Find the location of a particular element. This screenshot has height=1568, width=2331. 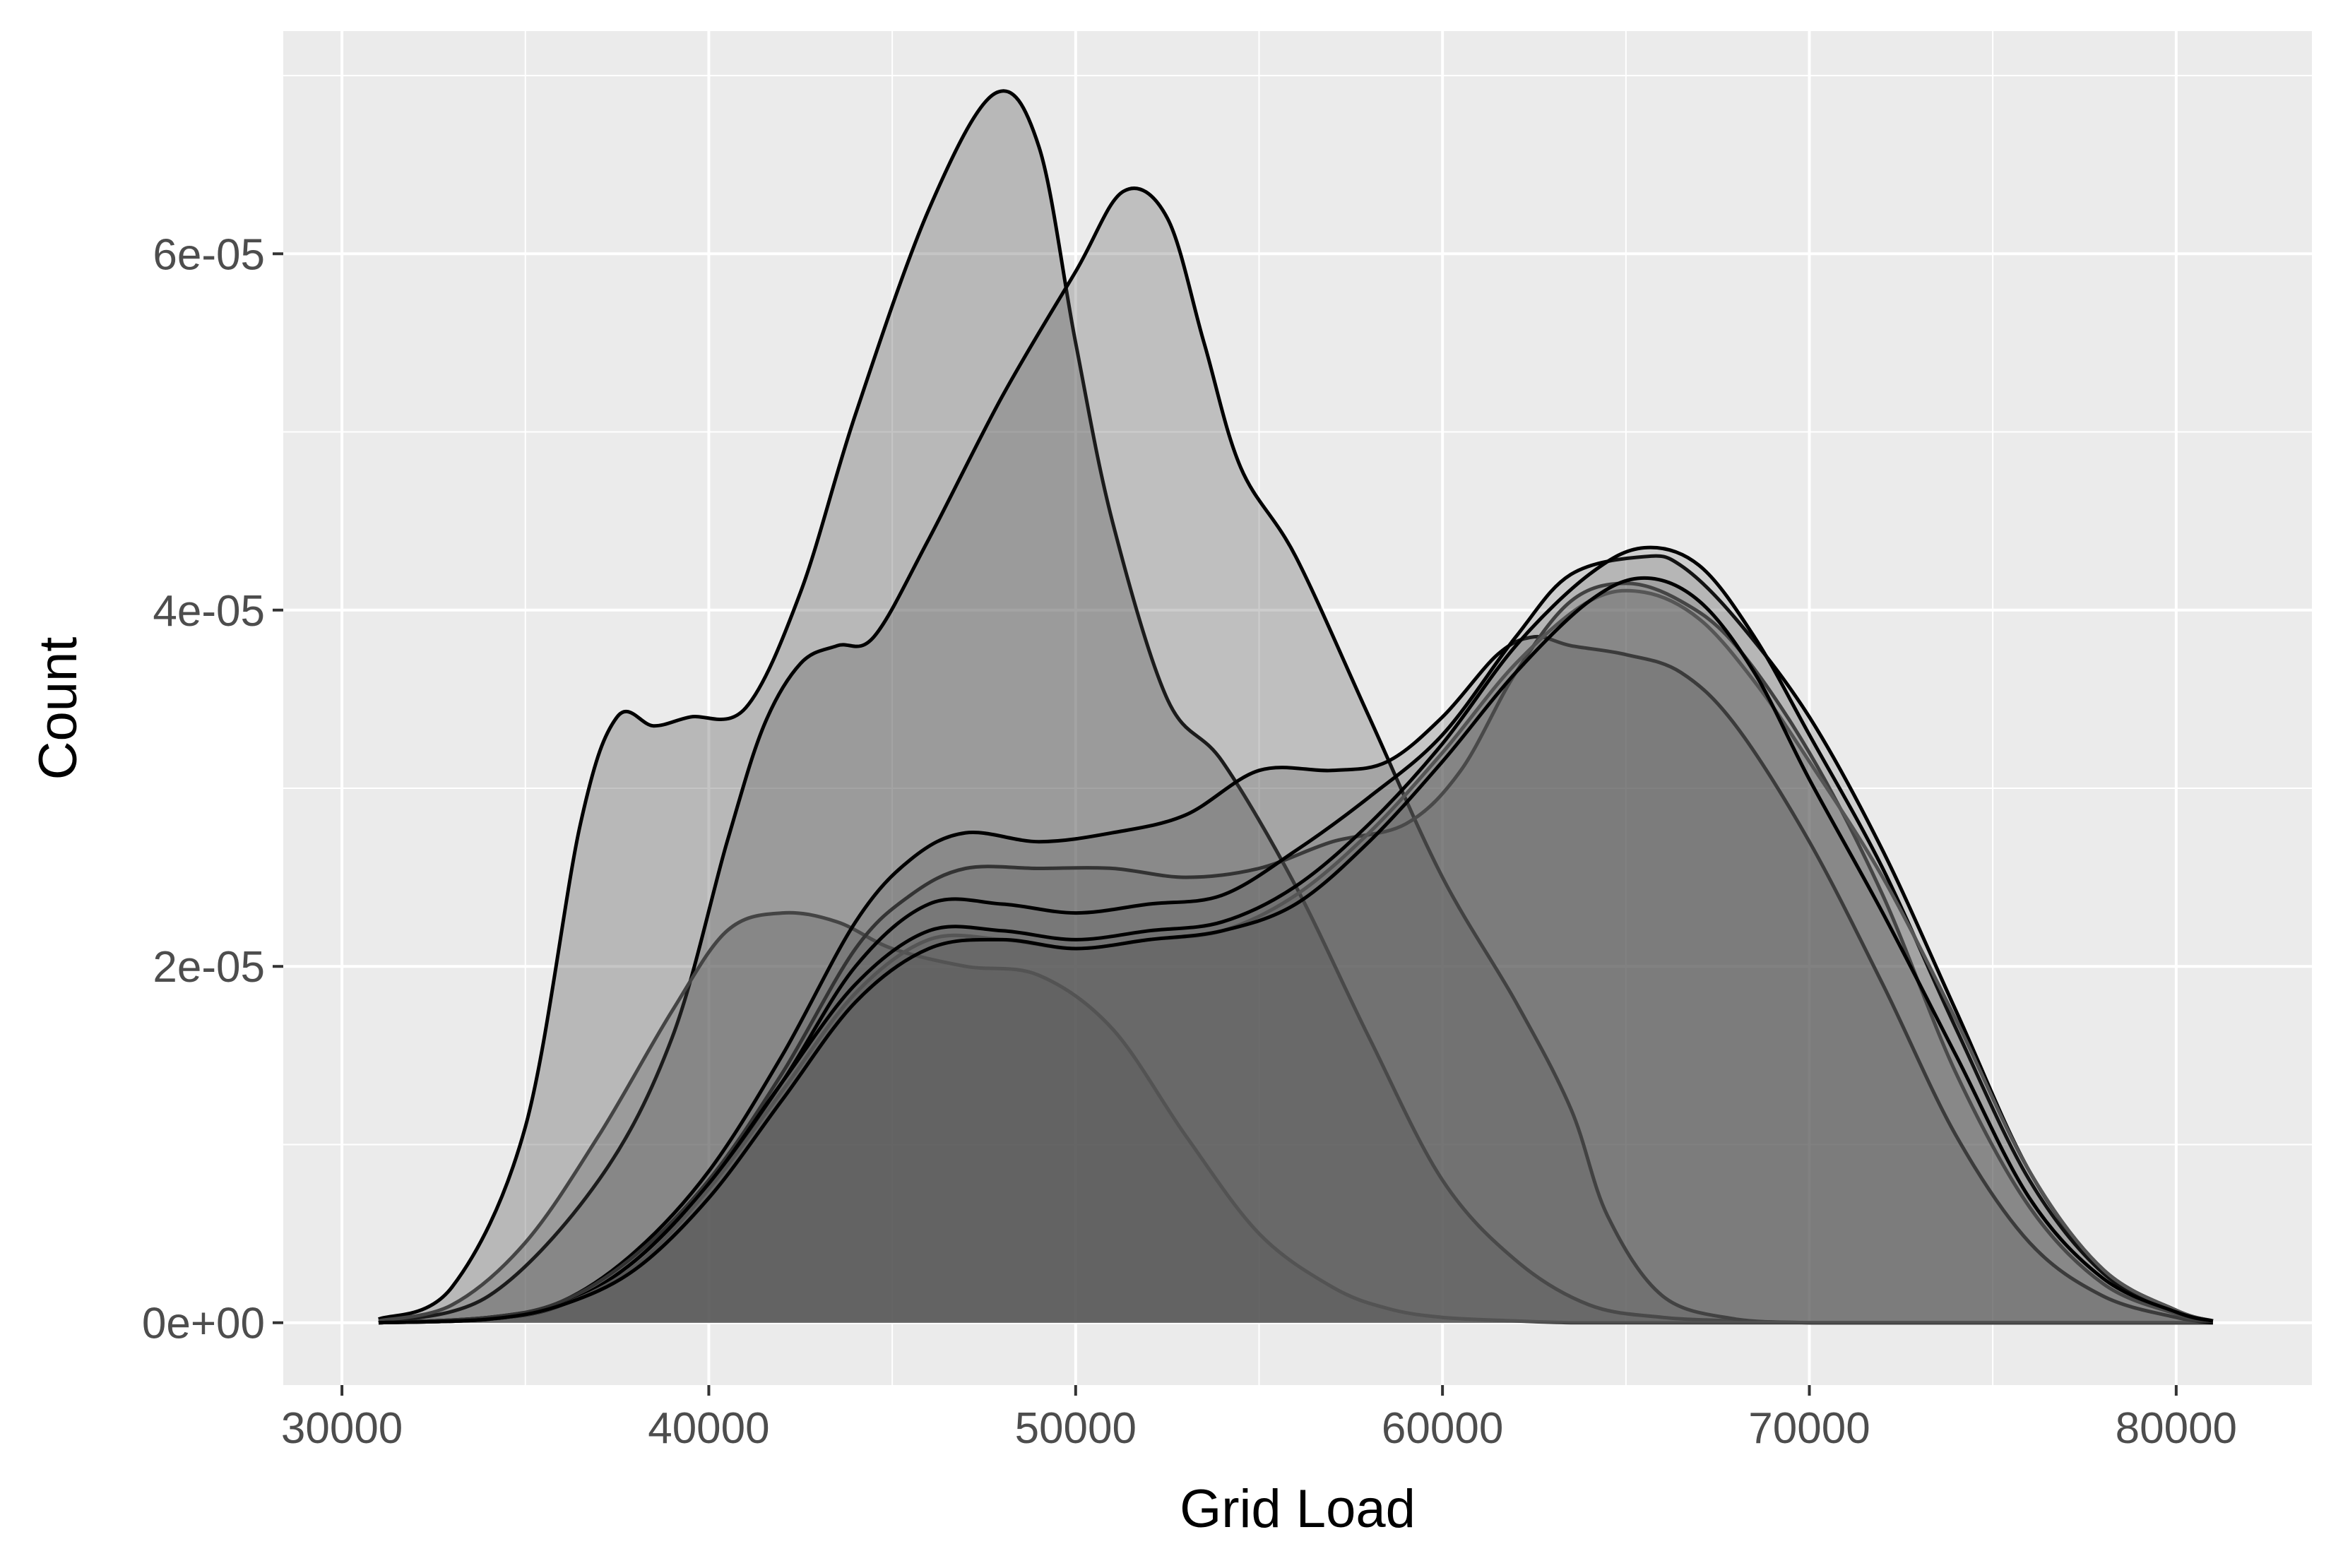

y-tick-label: 4e-05 is located at coordinates (209, 611).